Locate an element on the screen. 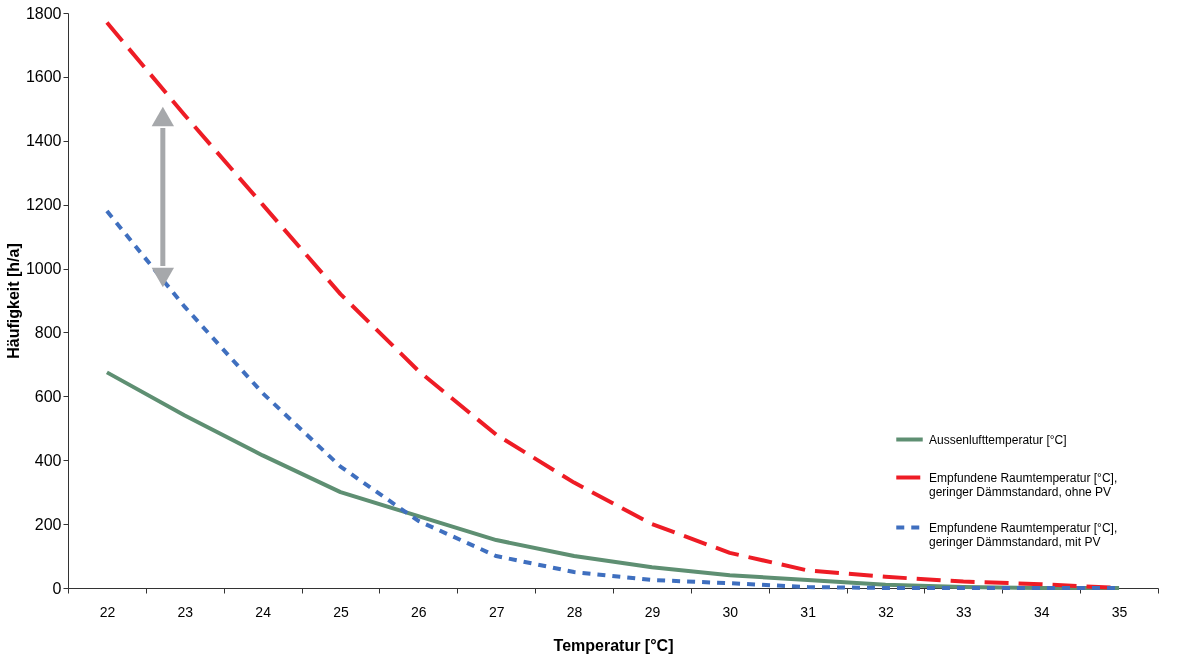  x-tick-label: 26 is located at coordinates (419, 611).